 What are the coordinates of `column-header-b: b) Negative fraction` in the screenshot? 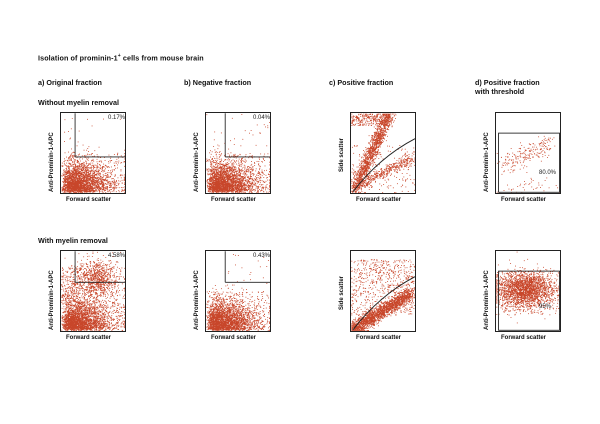 It's located at (218, 82).